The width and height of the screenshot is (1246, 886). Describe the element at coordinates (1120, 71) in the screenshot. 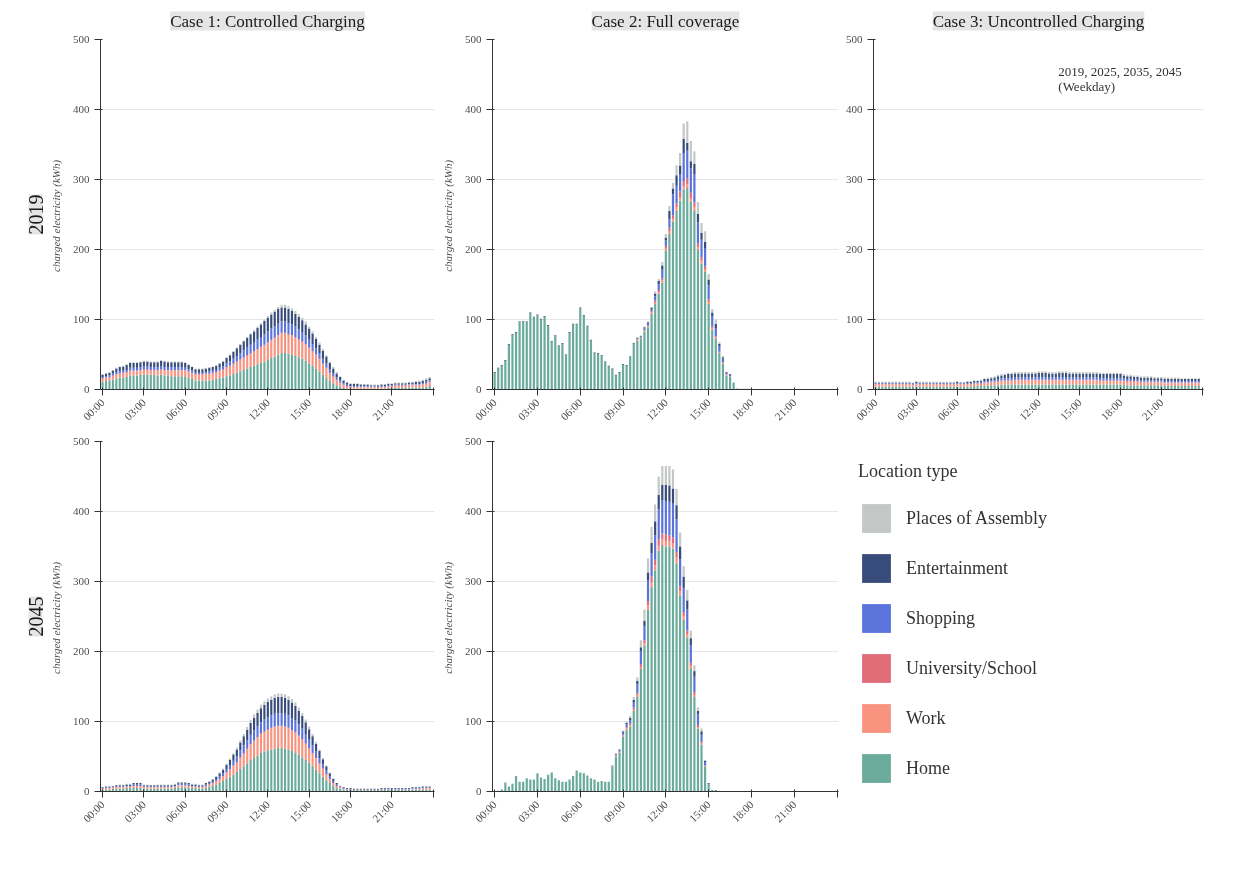

I see `annotation: 2019, 2025, 2035, 2045` at that location.